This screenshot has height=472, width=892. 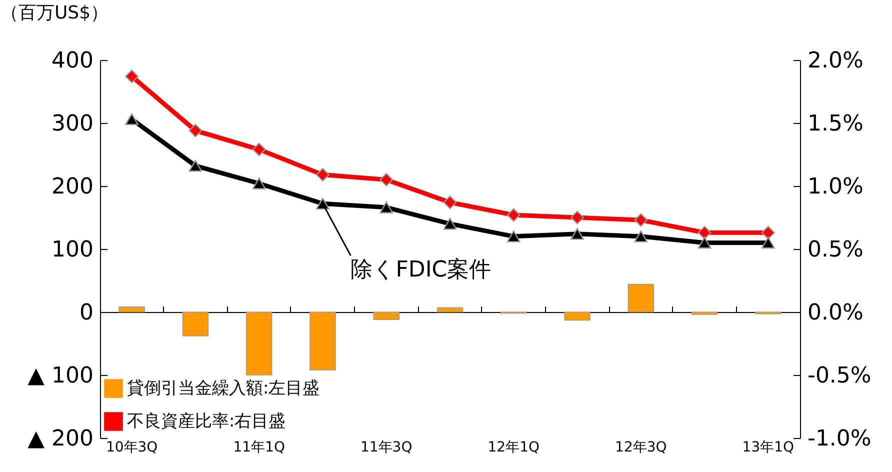 I want to click on y-tick-label: 300, so click(x=73, y=124).